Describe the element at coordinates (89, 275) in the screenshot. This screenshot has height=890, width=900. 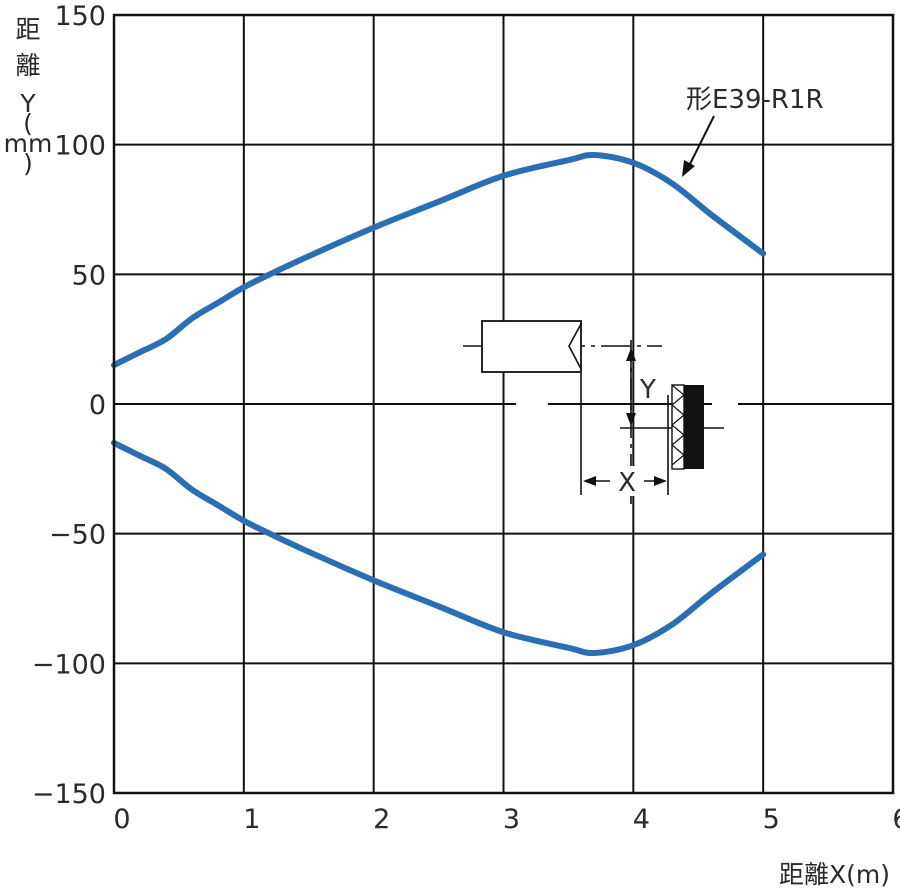
I see `y-tick-label: 50` at that location.